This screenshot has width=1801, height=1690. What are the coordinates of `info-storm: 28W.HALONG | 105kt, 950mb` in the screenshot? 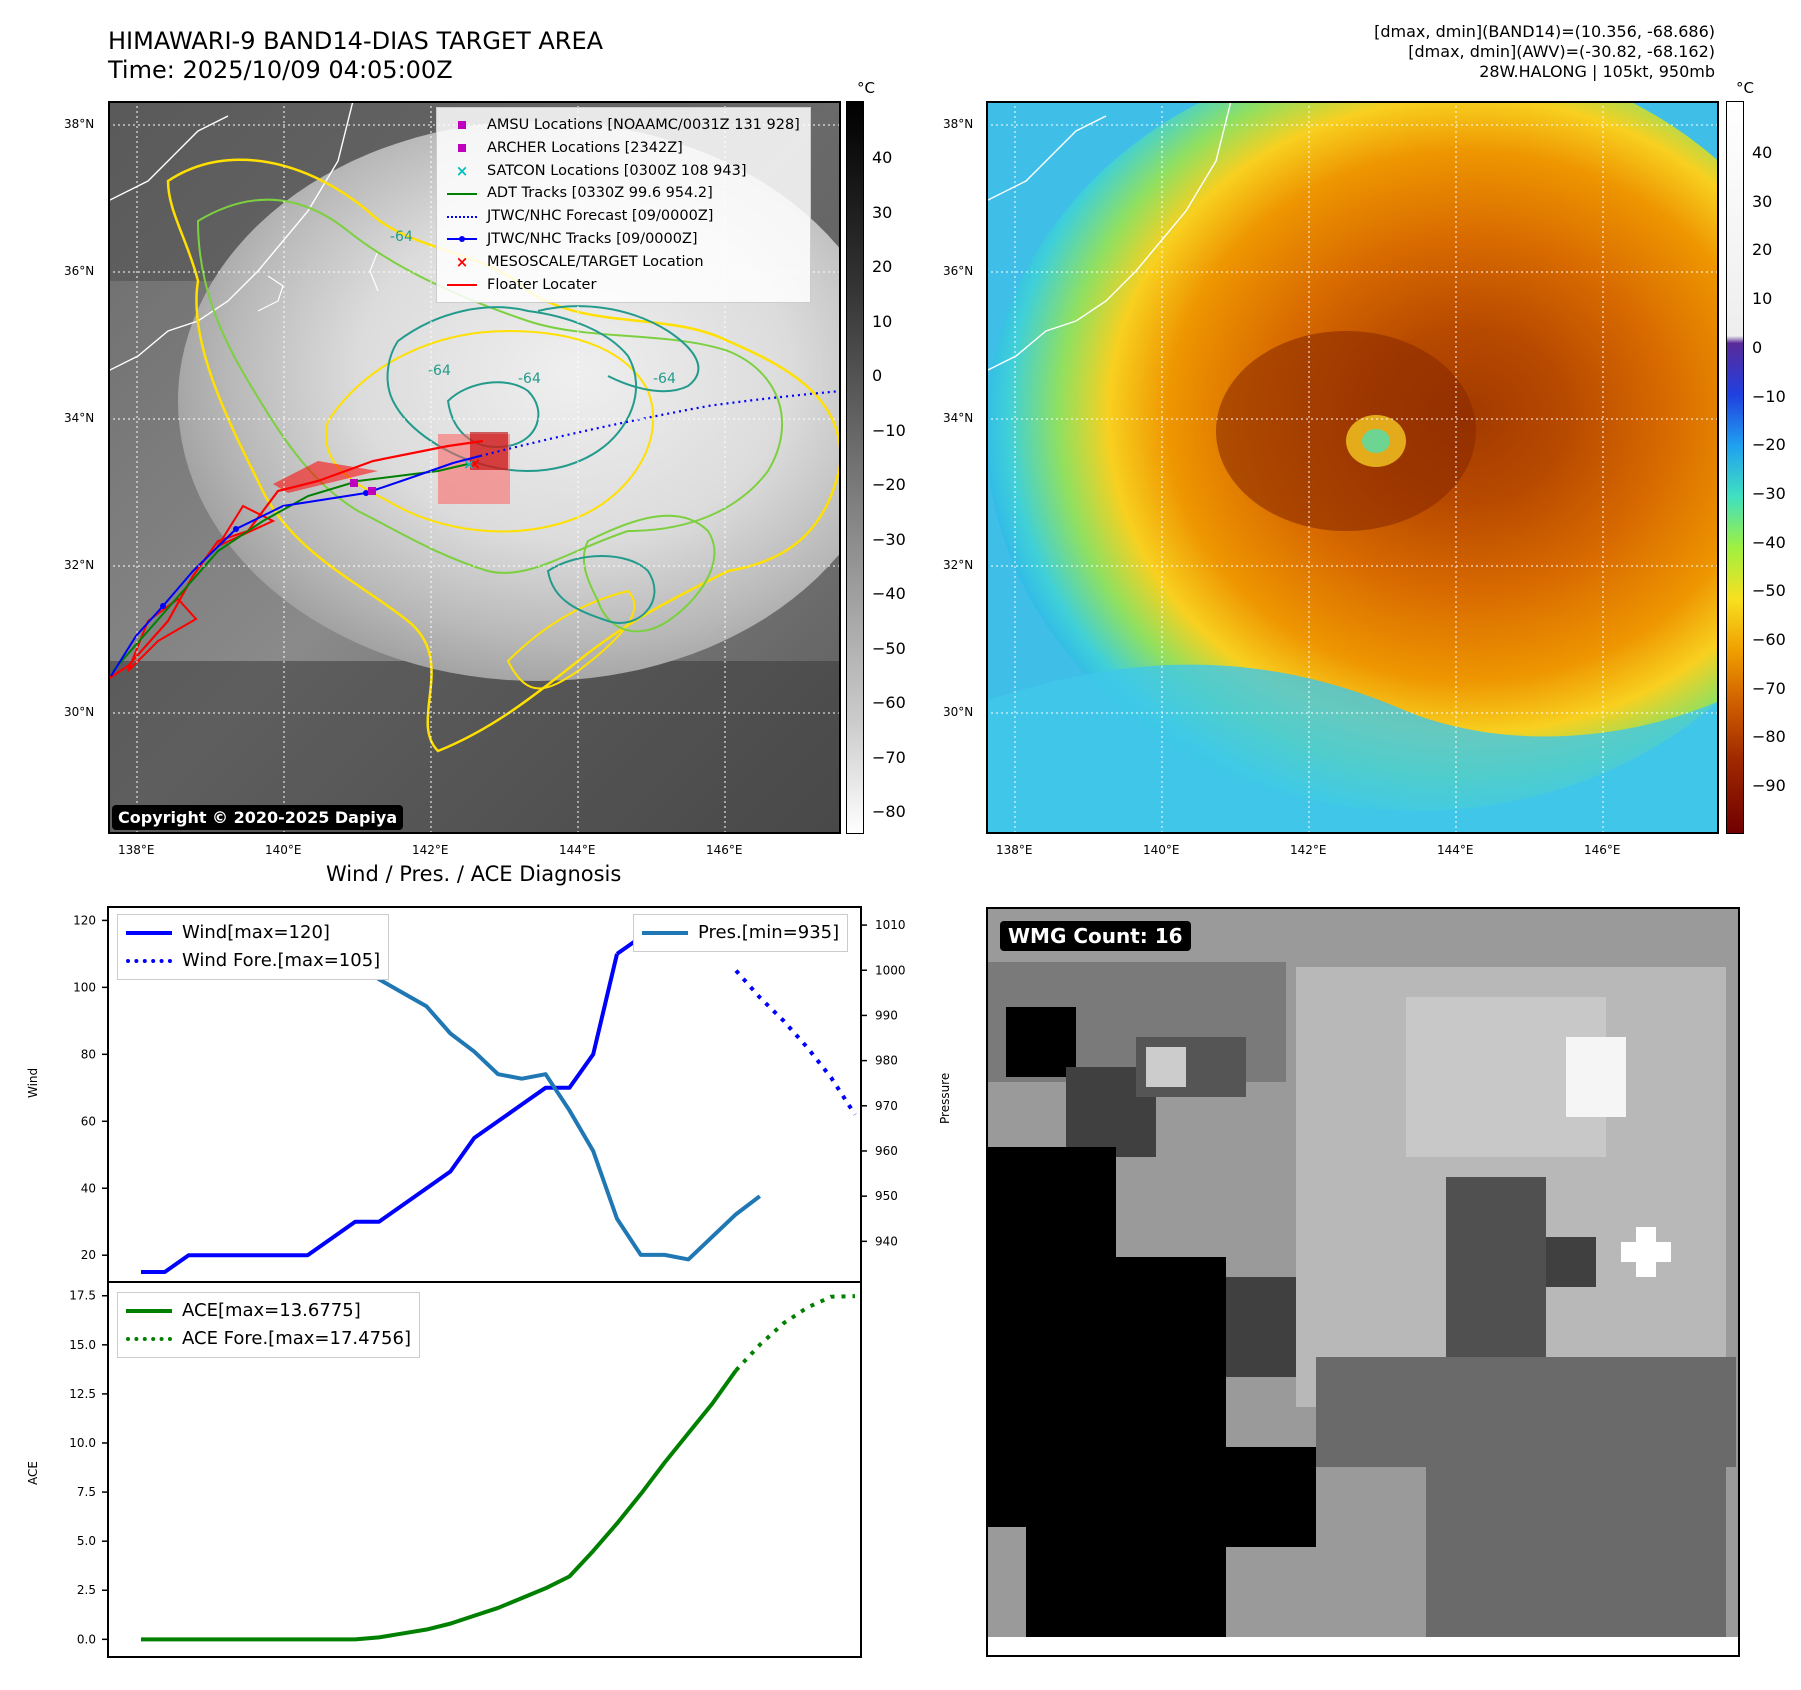 It's located at (1597, 71).